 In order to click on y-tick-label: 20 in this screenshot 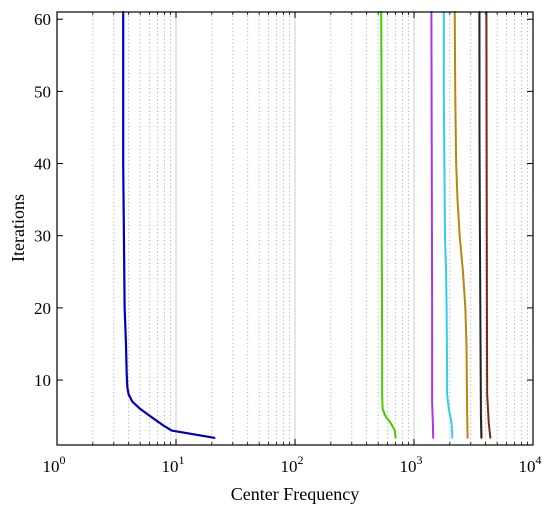, I will do `click(42, 308)`.